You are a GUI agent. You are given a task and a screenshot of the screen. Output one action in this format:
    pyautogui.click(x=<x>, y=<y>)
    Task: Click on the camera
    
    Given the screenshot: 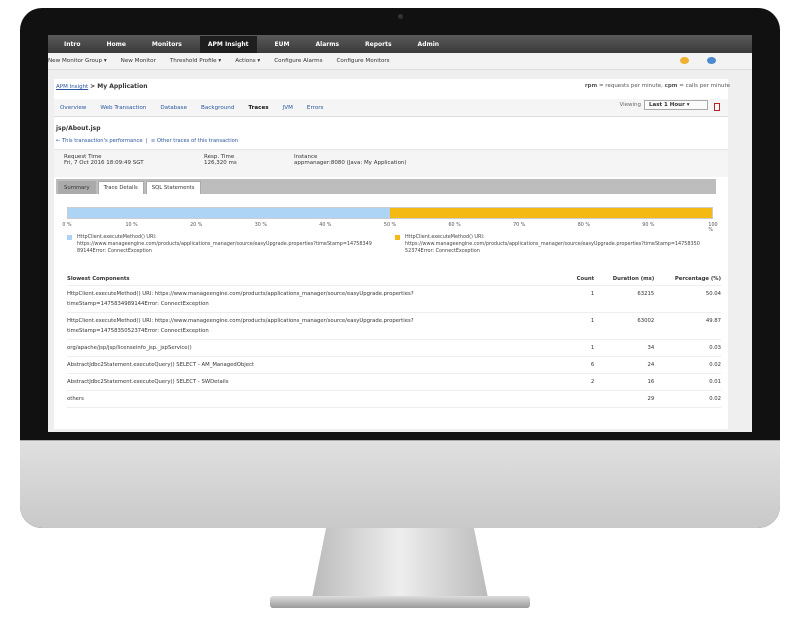 What is the action you would take?
    pyautogui.click(x=400, y=16)
    